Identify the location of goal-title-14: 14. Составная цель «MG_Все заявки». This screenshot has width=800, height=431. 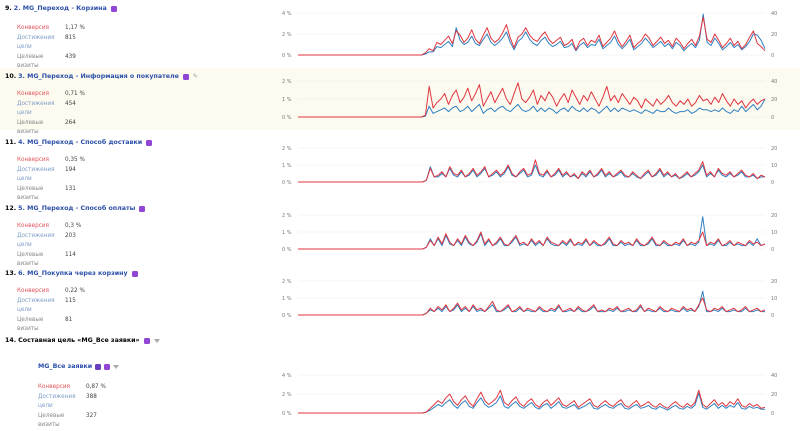
(82, 340).